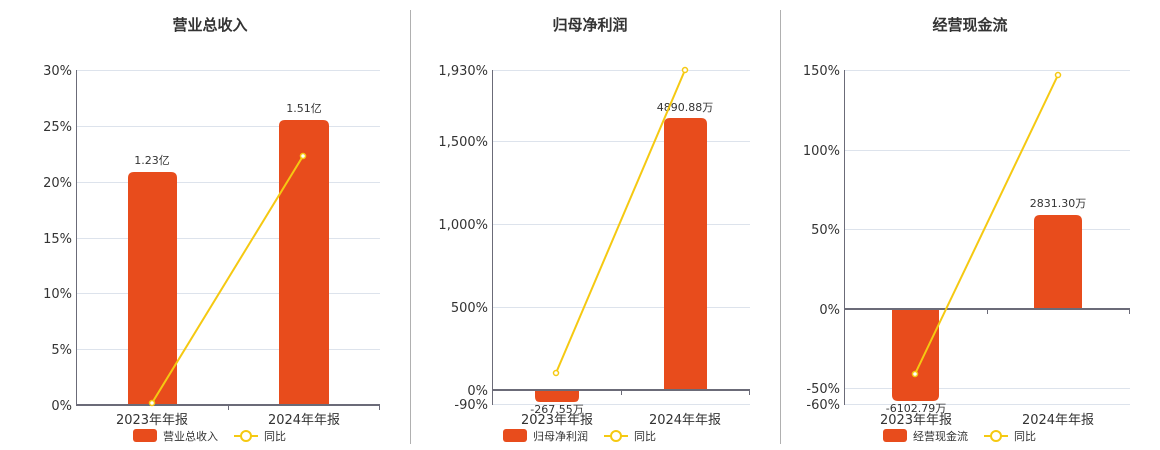  Describe the element at coordinates (57, 71) in the screenshot. I see `y-tick: 30%` at that location.